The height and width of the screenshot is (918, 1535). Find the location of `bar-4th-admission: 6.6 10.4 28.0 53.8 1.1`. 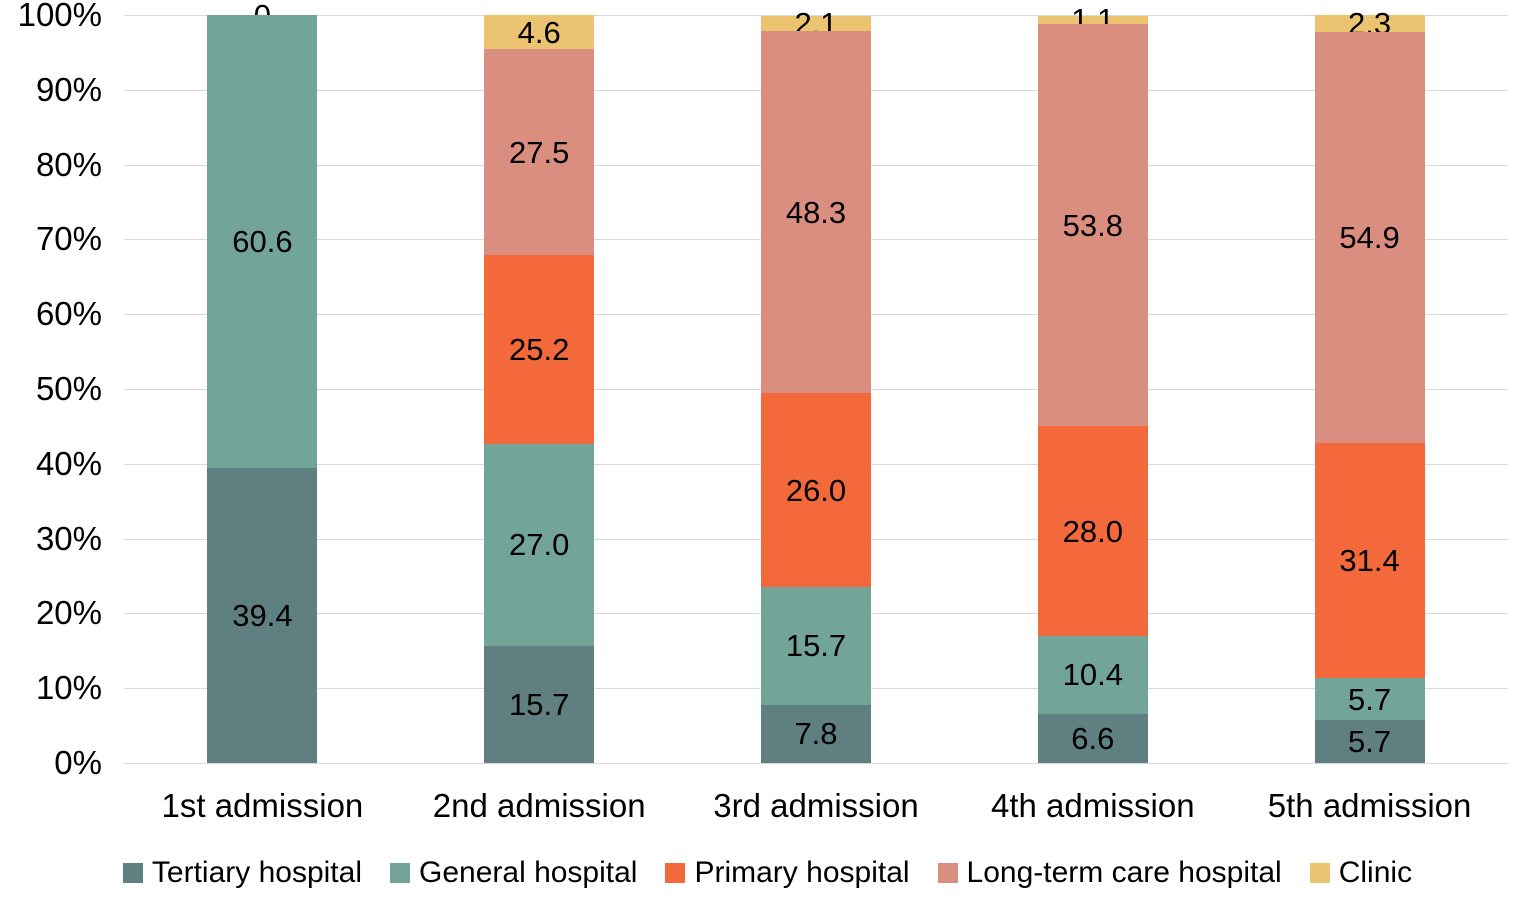

bar-4th-admission: 6.6 10.4 28.0 53.8 1.1 is located at coordinates (1092, 383).